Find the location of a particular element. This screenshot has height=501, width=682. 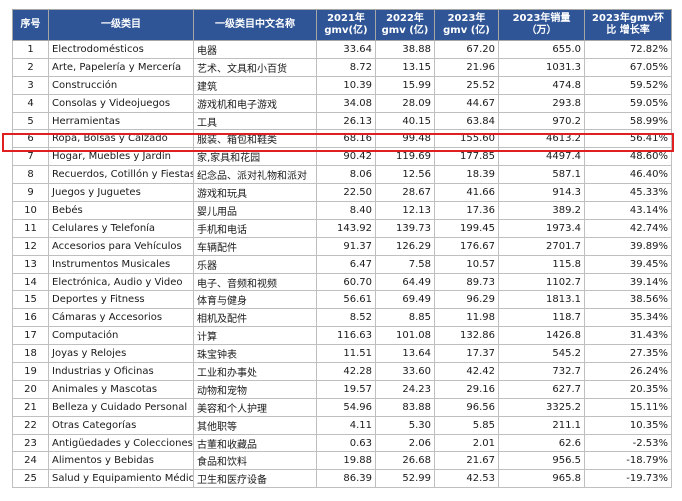

cell-growth: 48.60% is located at coordinates (628, 157).